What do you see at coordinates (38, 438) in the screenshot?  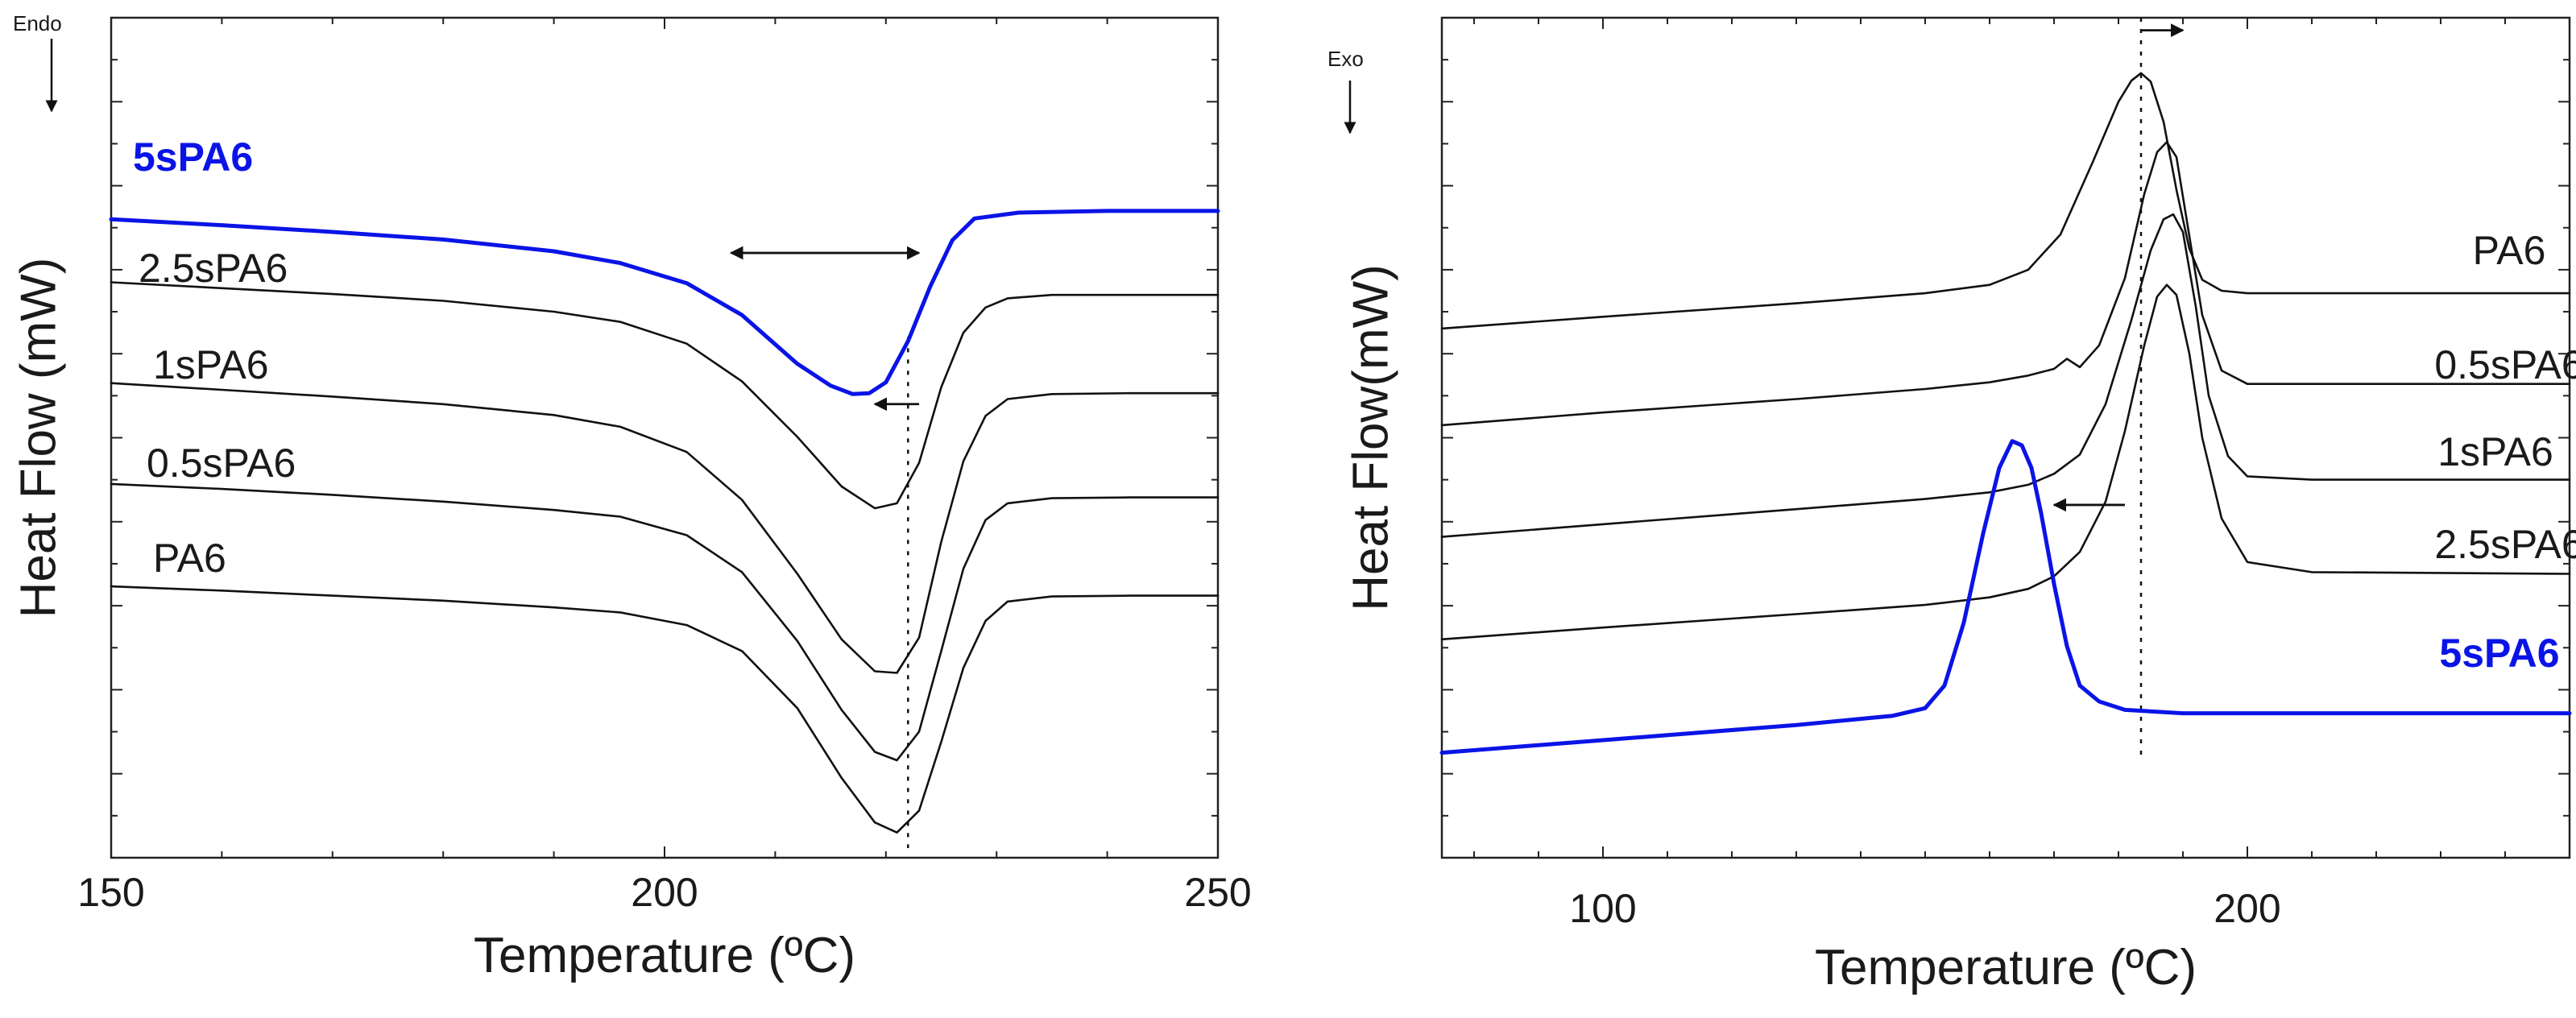 I see `melting-y-axis-title: Heat Flow (mW)` at bounding box center [38, 438].